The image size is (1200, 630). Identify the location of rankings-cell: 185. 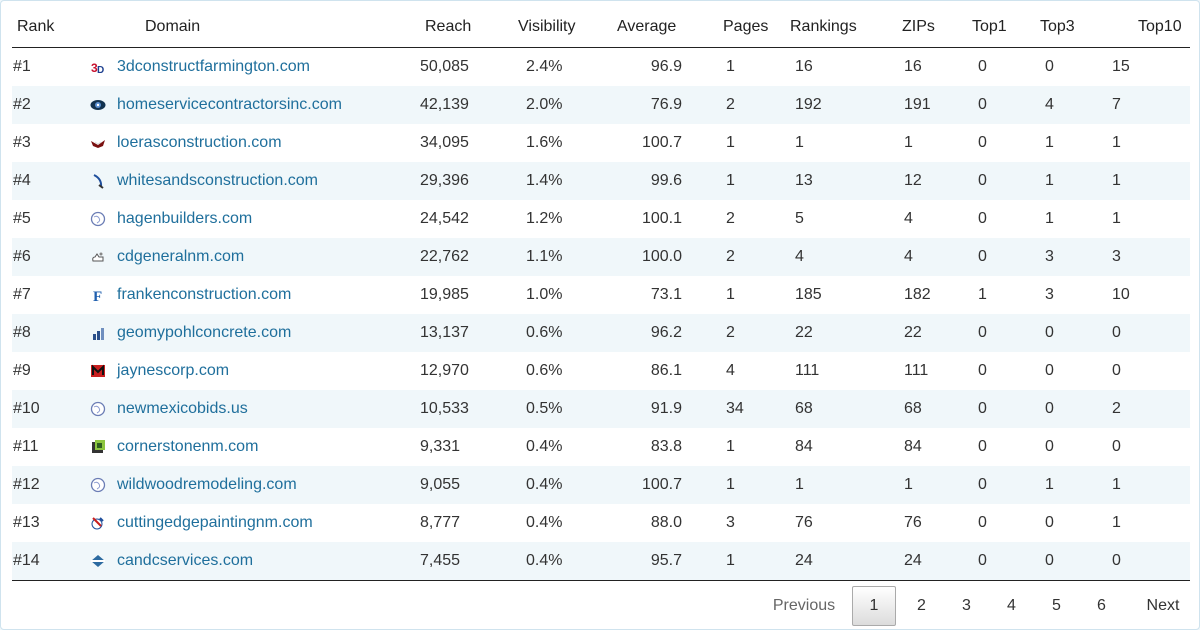
(808, 294).